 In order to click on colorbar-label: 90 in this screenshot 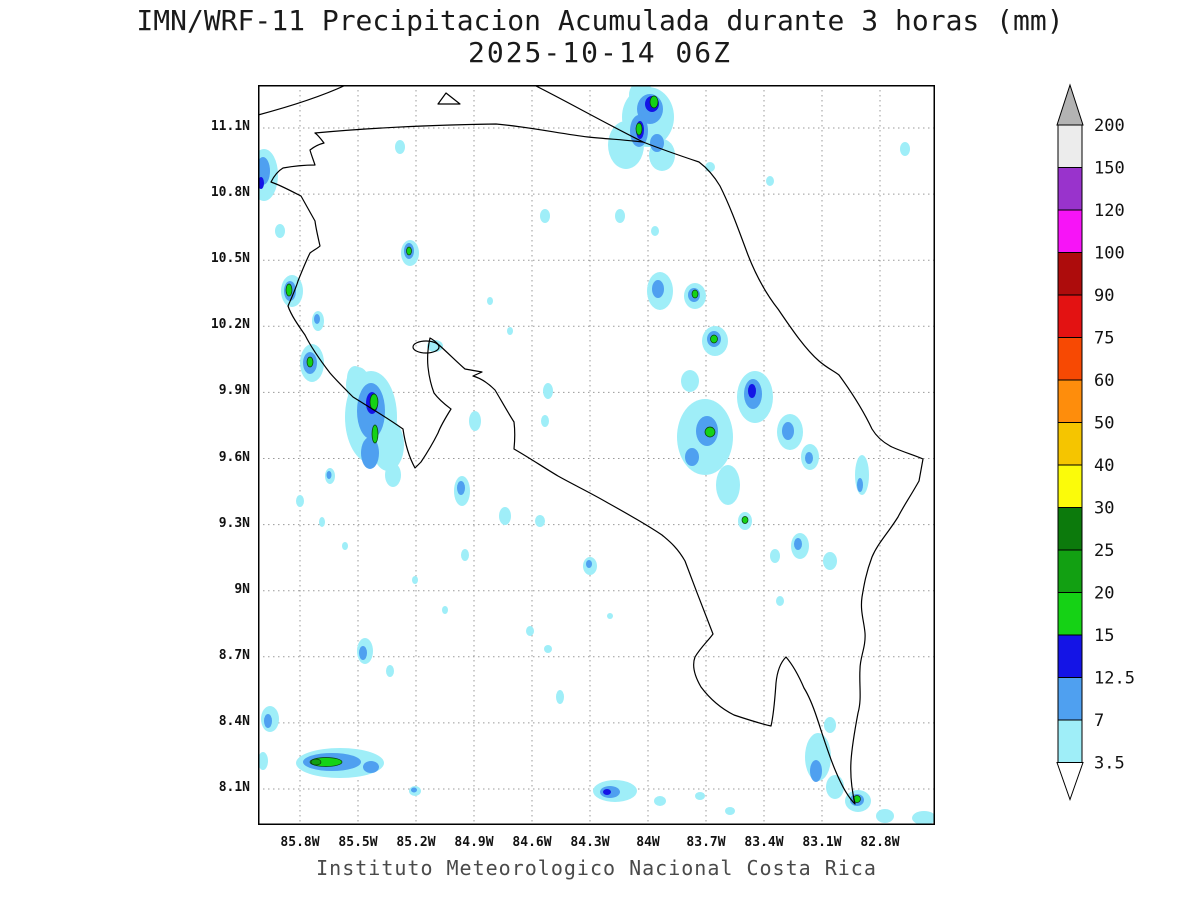, I will do `click(1104, 296)`.